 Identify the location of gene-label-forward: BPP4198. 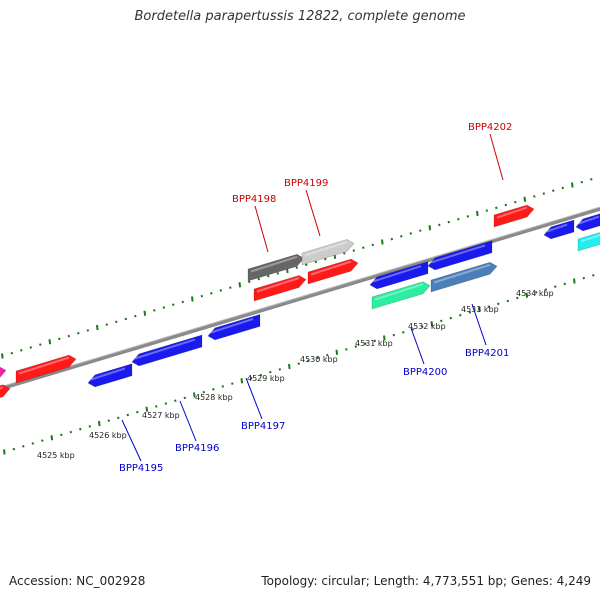
(254, 199).